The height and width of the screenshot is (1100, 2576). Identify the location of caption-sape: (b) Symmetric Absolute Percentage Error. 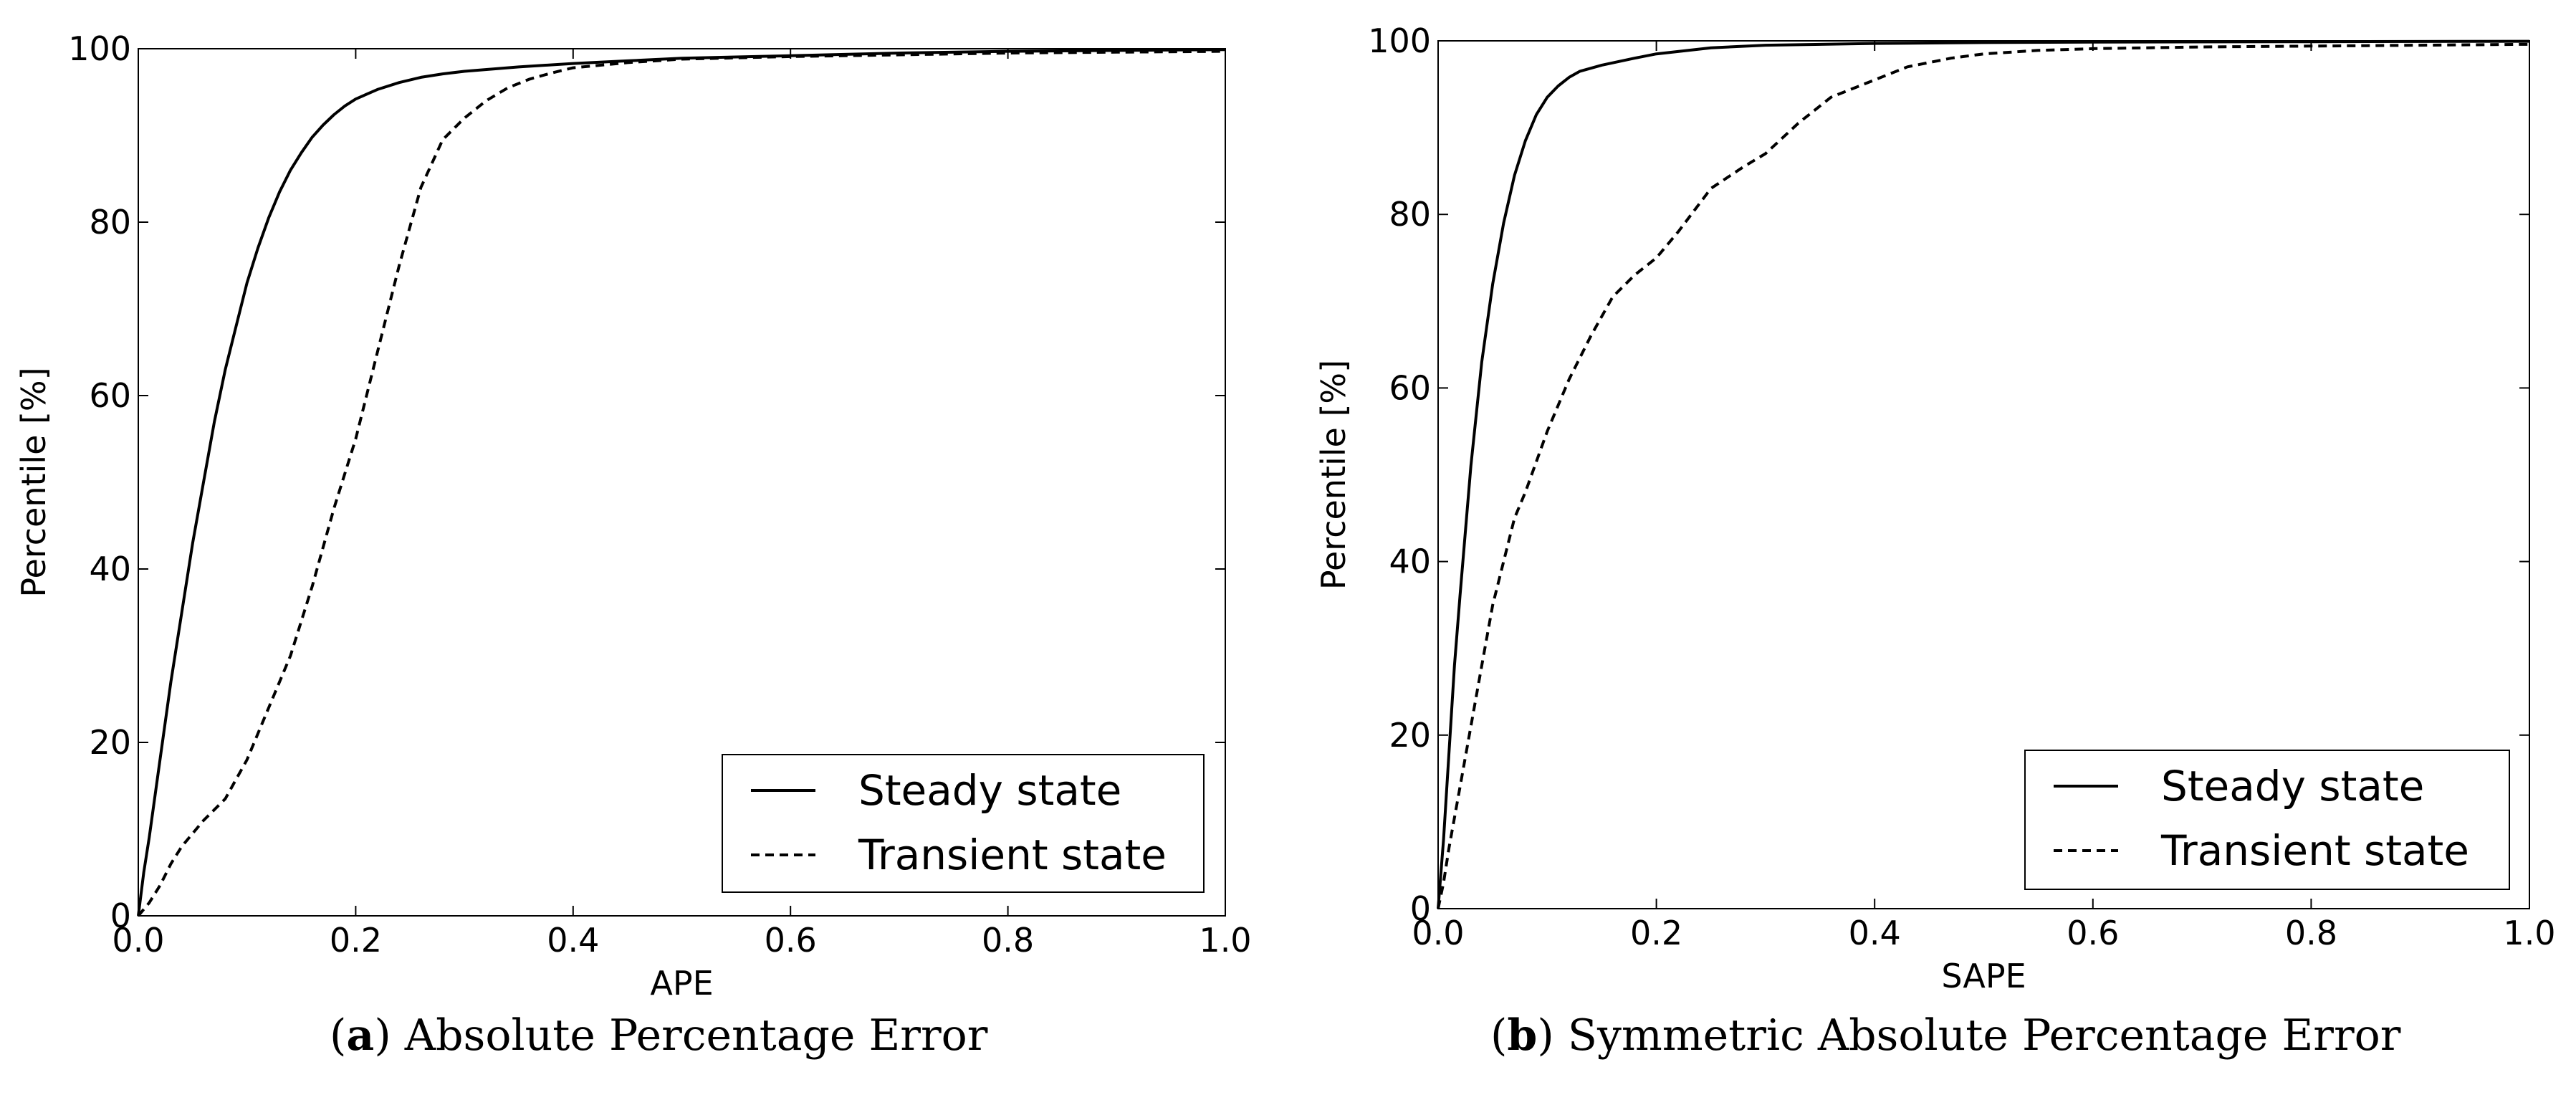
(1945, 1035).